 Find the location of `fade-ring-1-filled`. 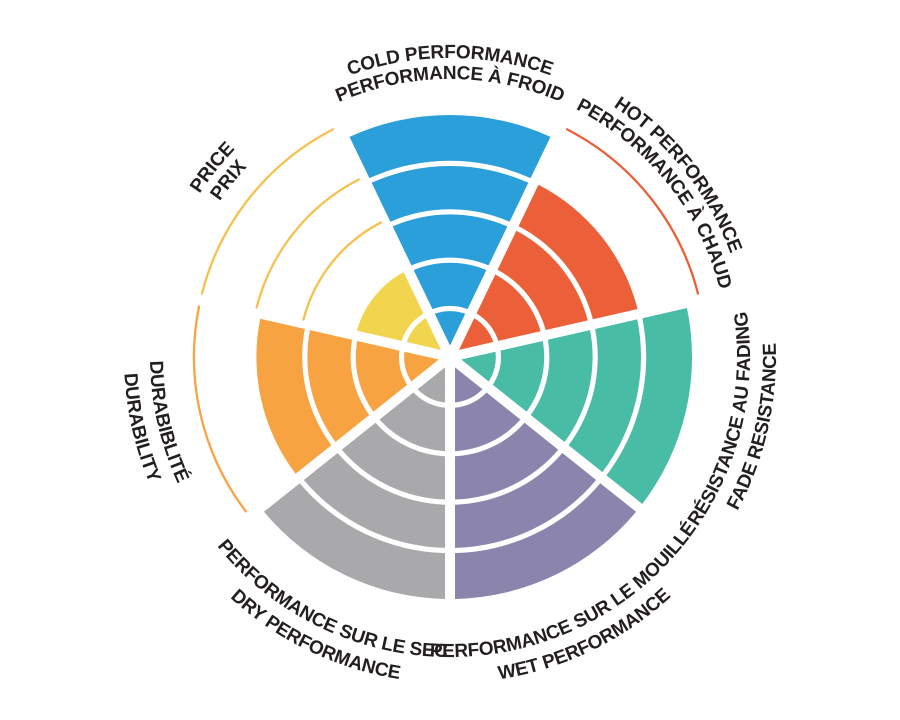

fade-ring-1-filled is located at coordinates (478, 366).